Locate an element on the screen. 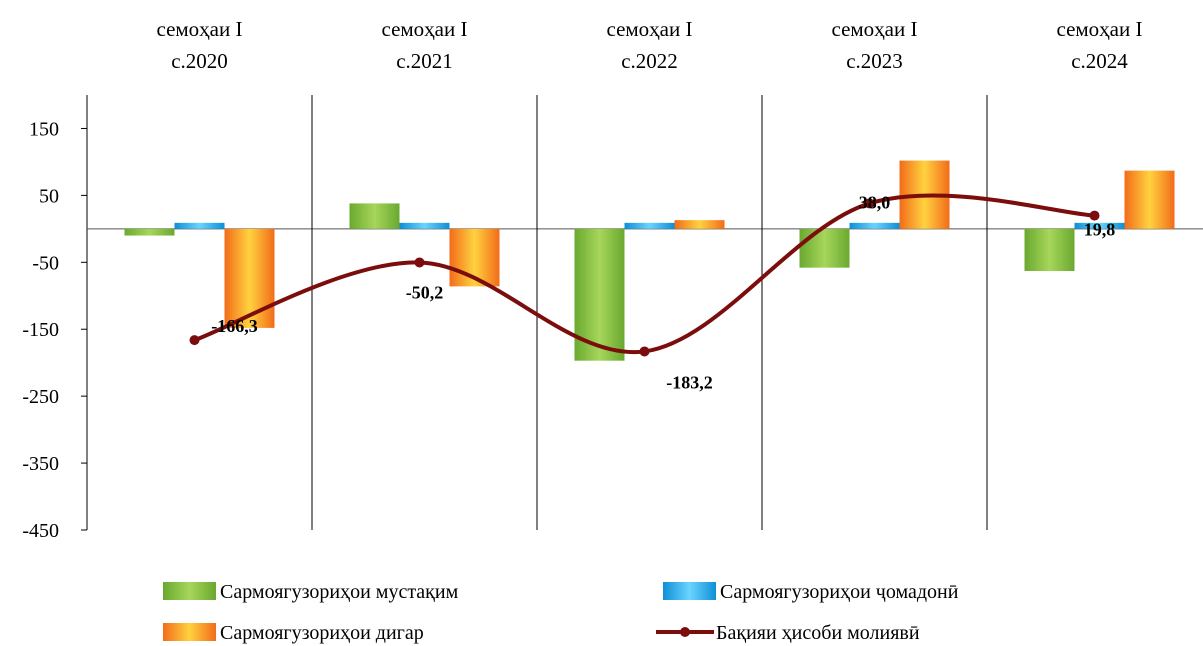  y-tick-label: 50 is located at coordinates (49, 196).